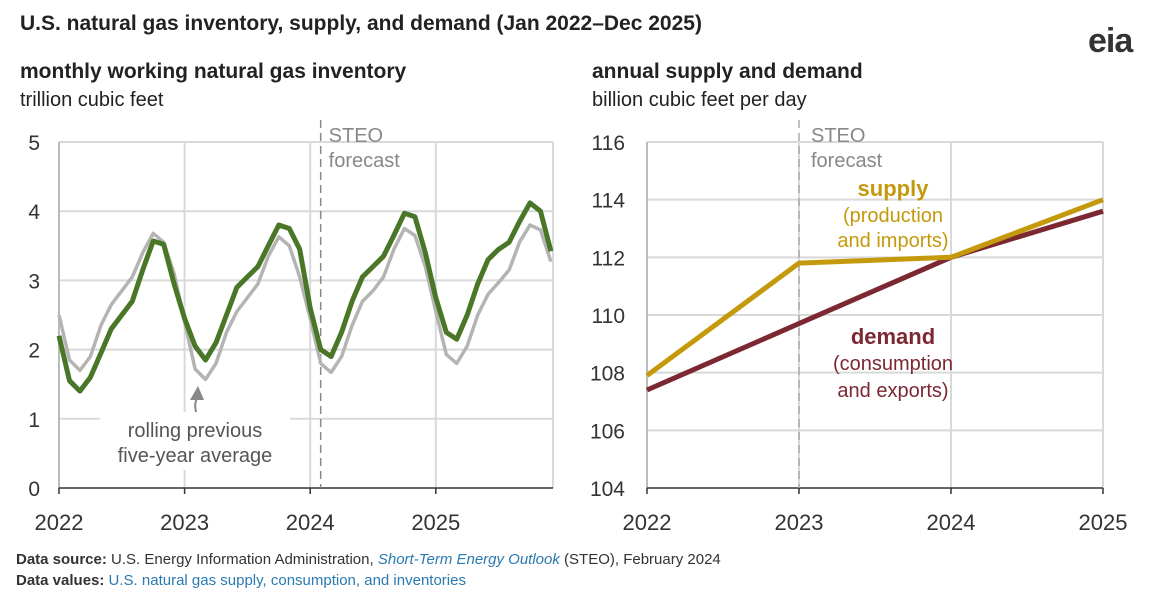  What do you see at coordinates (34, 351) in the screenshot?
I see `y-tick-label: 2` at bounding box center [34, 351].